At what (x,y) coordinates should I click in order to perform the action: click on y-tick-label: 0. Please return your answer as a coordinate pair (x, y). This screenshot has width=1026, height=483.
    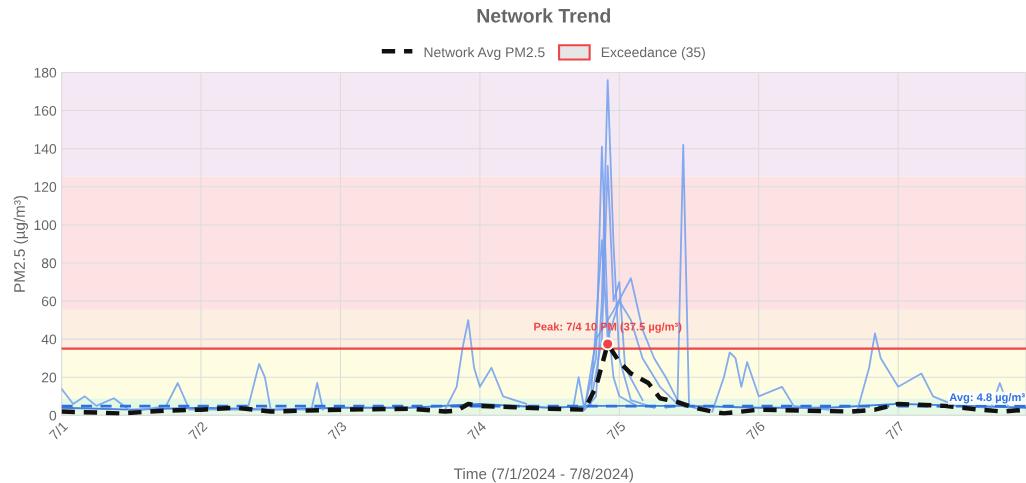
    Looking at the image, I should click on (53, 415).